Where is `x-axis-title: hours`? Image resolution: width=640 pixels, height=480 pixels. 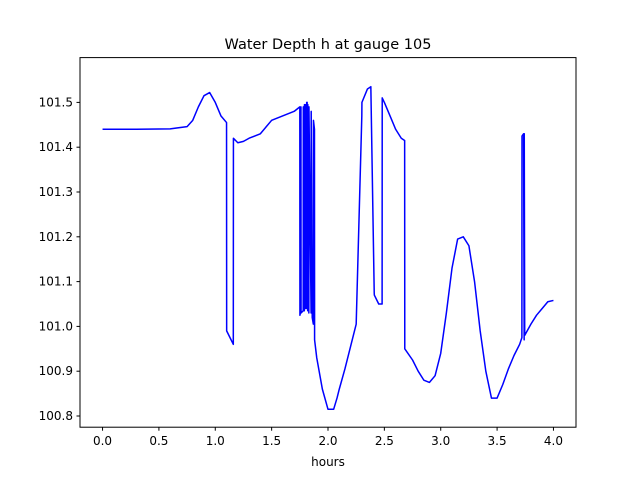 x-axis-title: hours is located at coordinates (328, 462).